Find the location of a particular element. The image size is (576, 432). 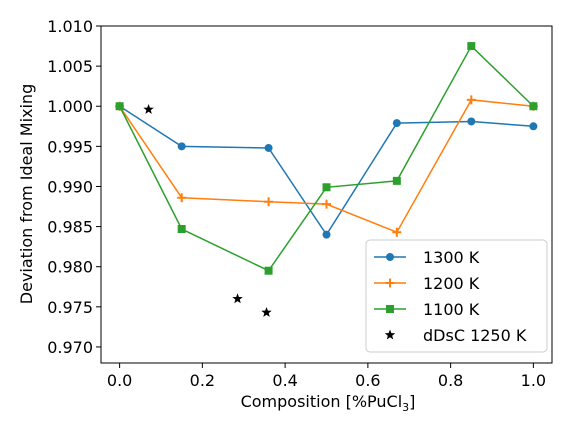

x-tick-label: 0.2 is located at coordinates (202, 380).